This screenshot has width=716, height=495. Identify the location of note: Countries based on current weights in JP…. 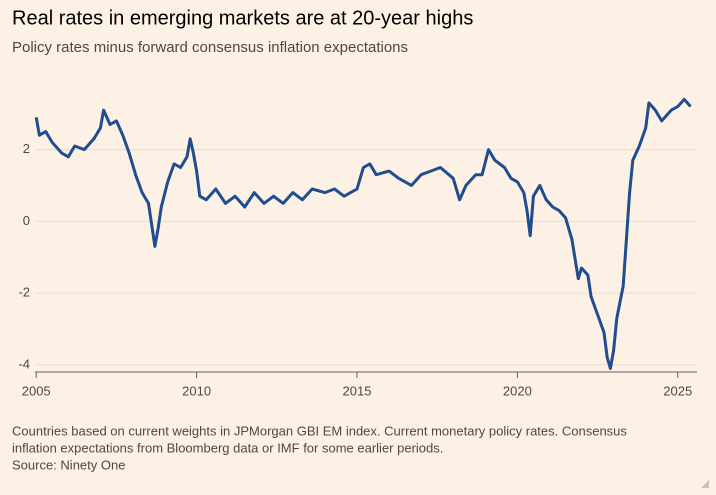
(319, 430).